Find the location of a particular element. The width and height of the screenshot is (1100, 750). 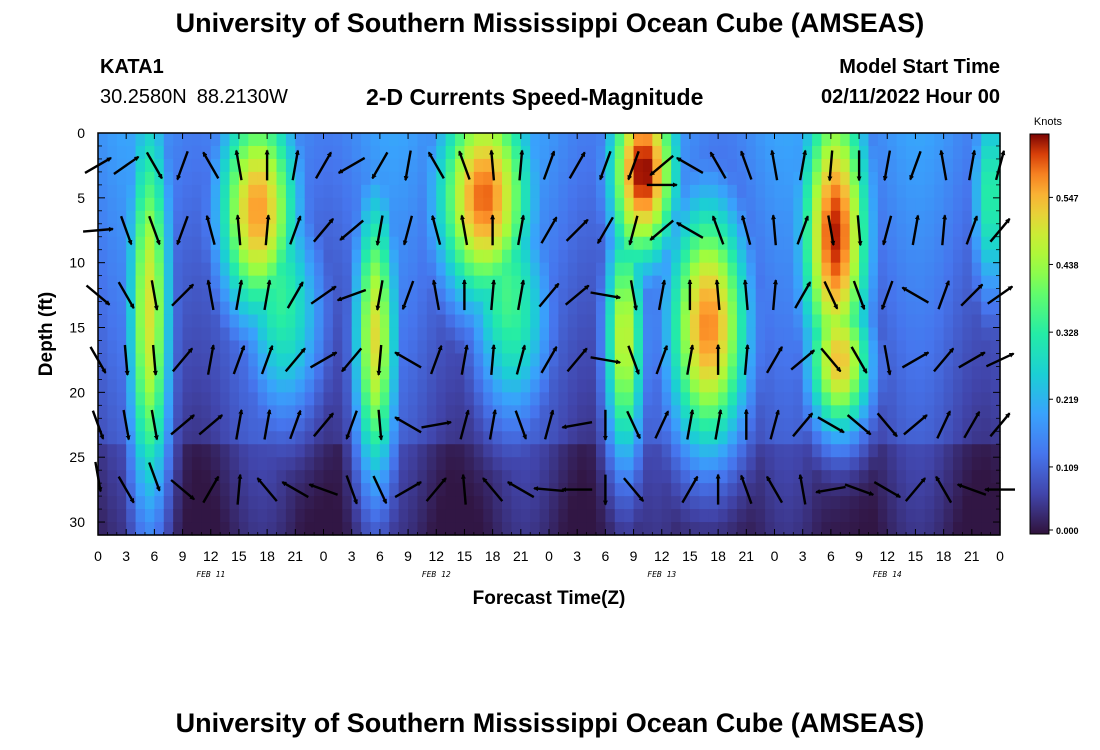

x-tick-label: 12 is located at coordinates (436, 556).